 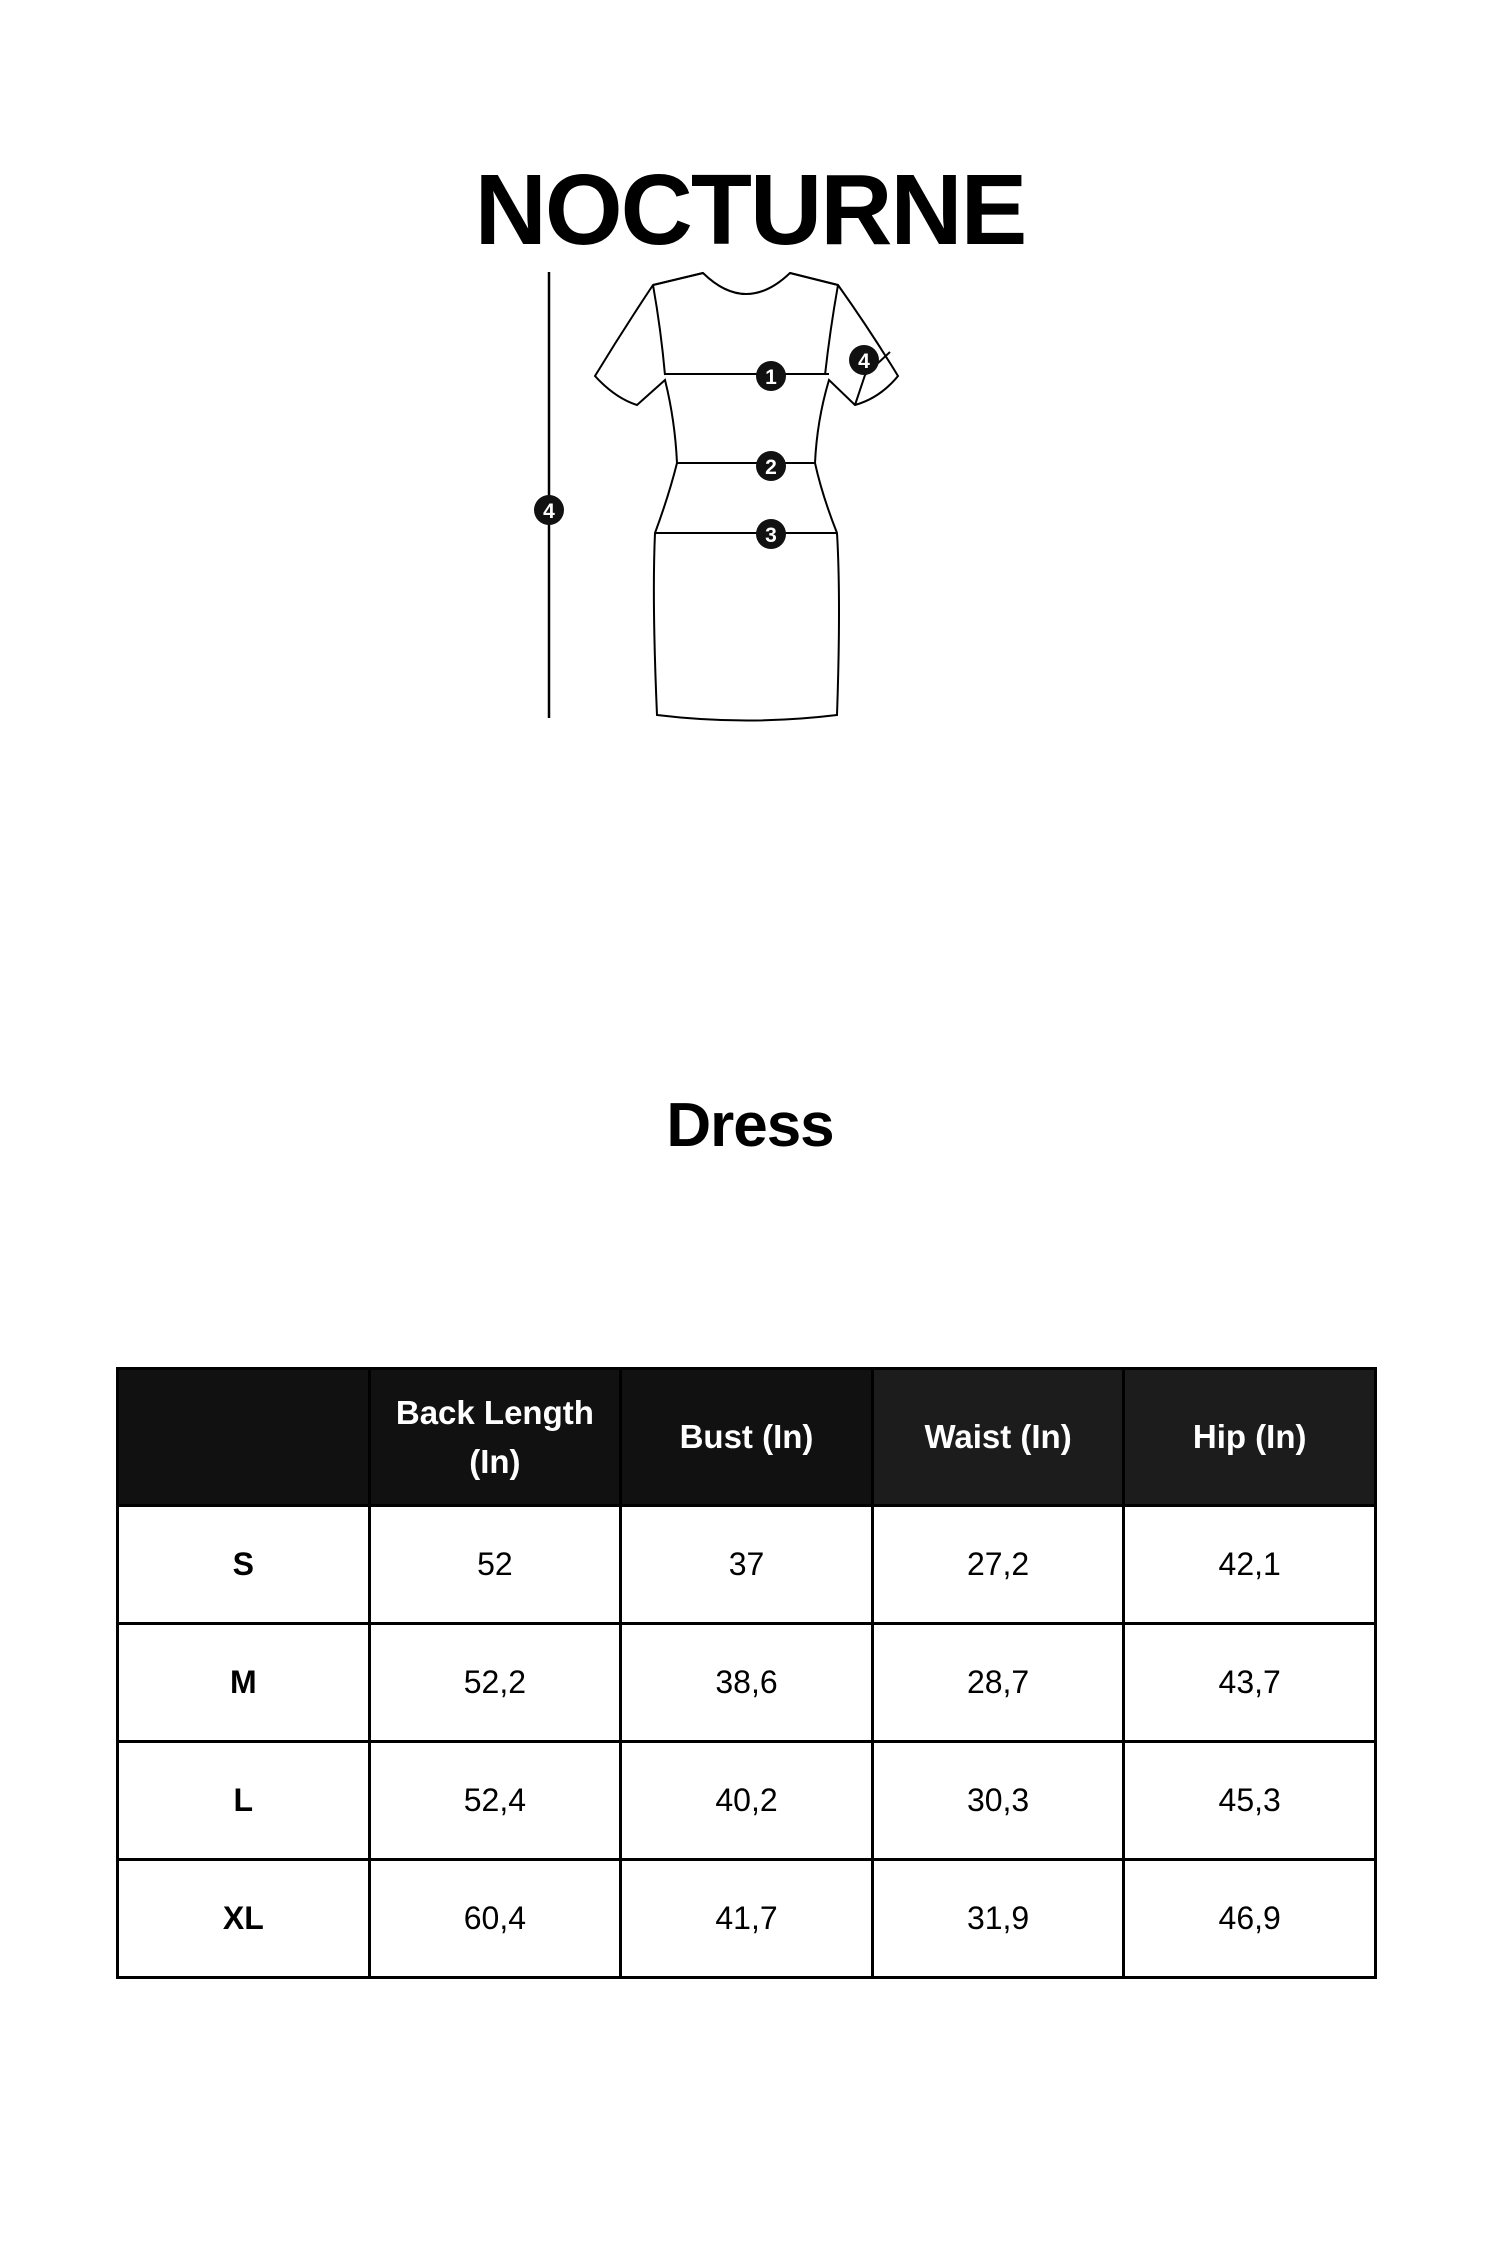 I want to click on header-size, so click(x=243, y=1437).